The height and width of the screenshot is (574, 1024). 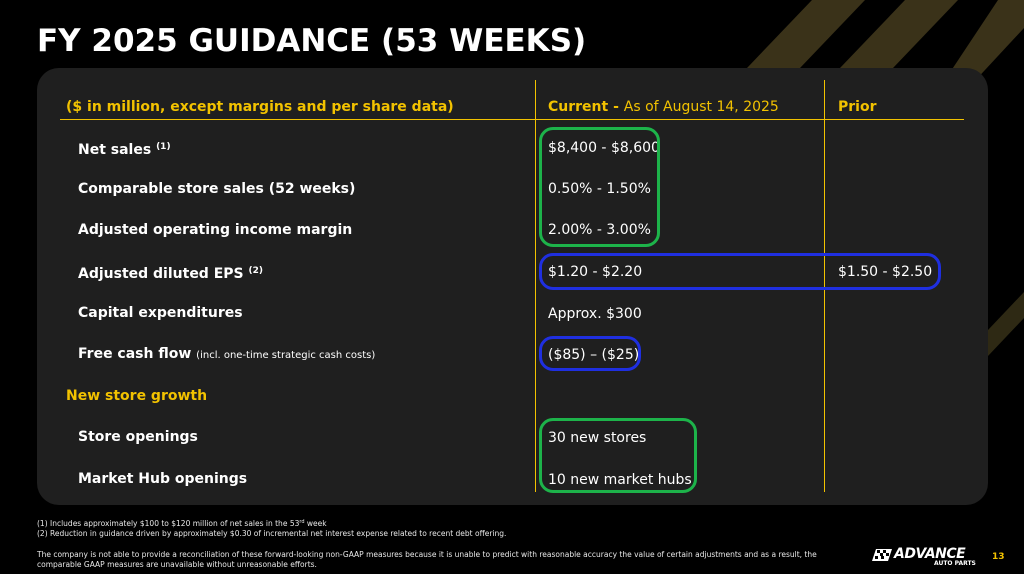 I want to click on header-prior: Prior, so click(x=857, y=107).